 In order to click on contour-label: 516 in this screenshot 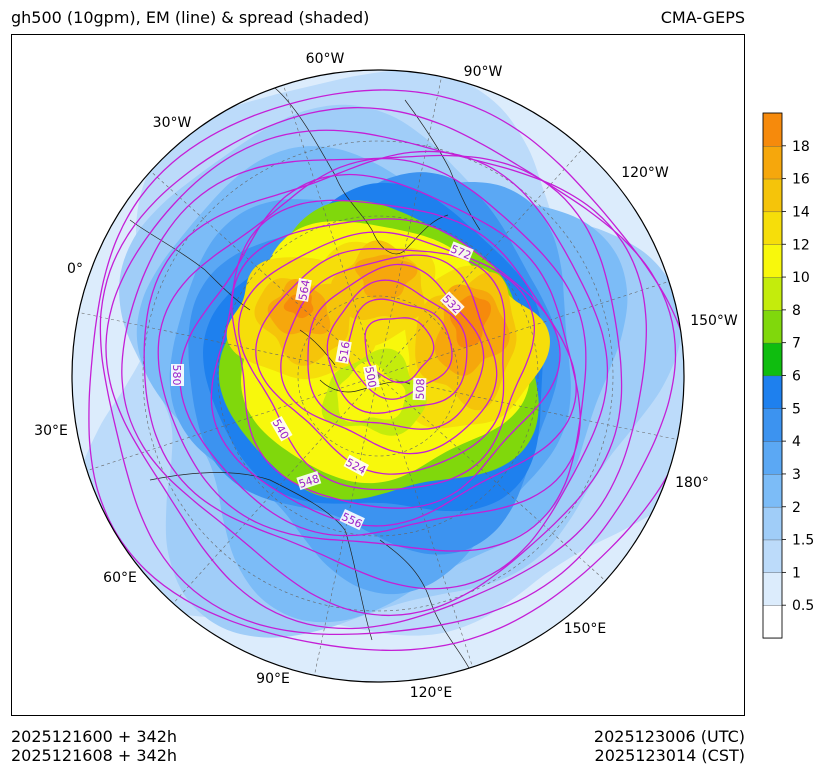, I will do `click(344, 351)`.